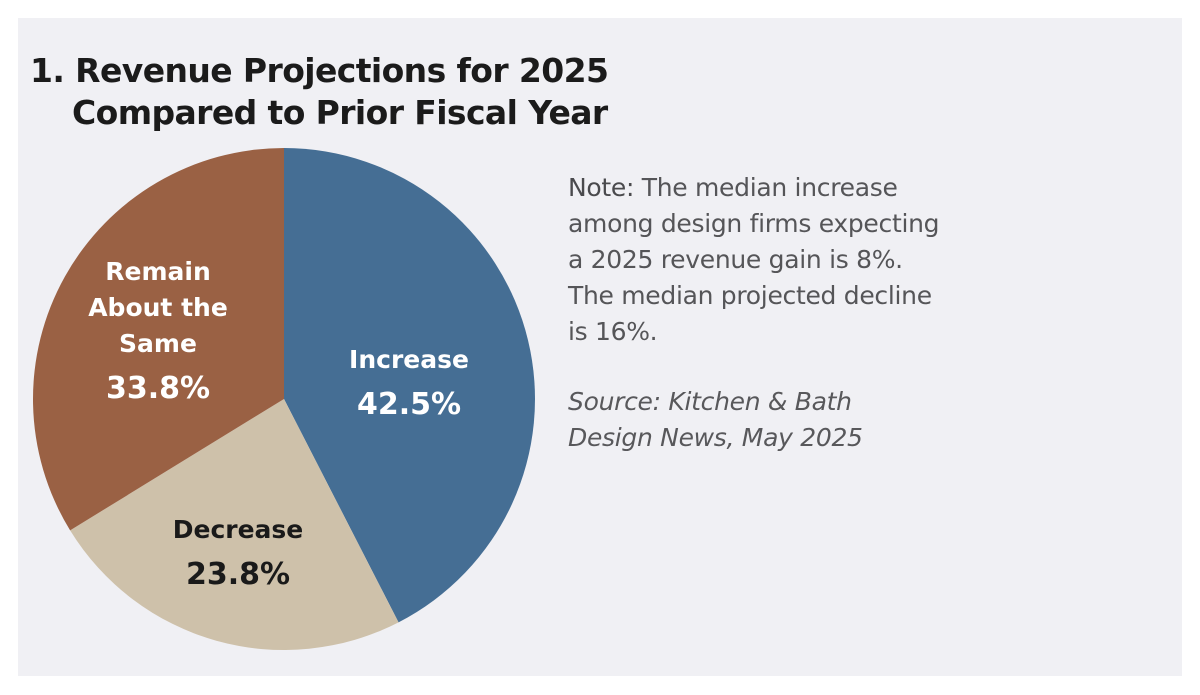 The image size is (1200, 695). I want to click on pie-slice-remain-about-the-same, so click(158, 339).